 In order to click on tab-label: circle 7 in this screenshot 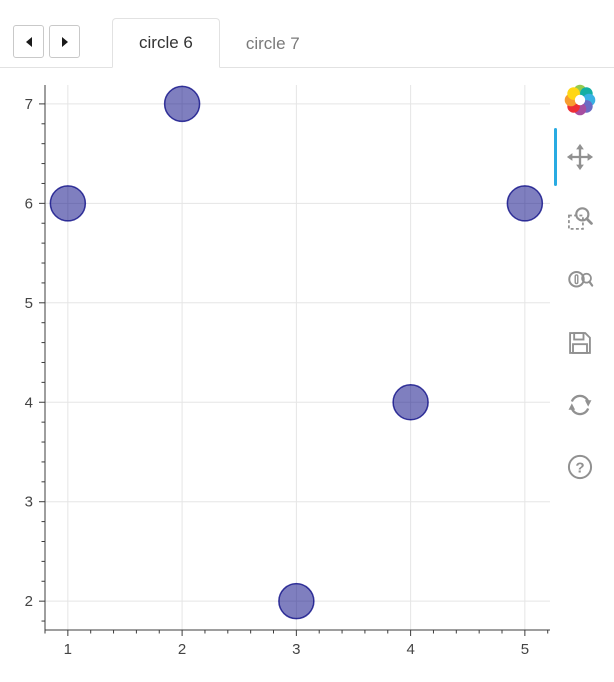, I will do `click(272, 43)`.